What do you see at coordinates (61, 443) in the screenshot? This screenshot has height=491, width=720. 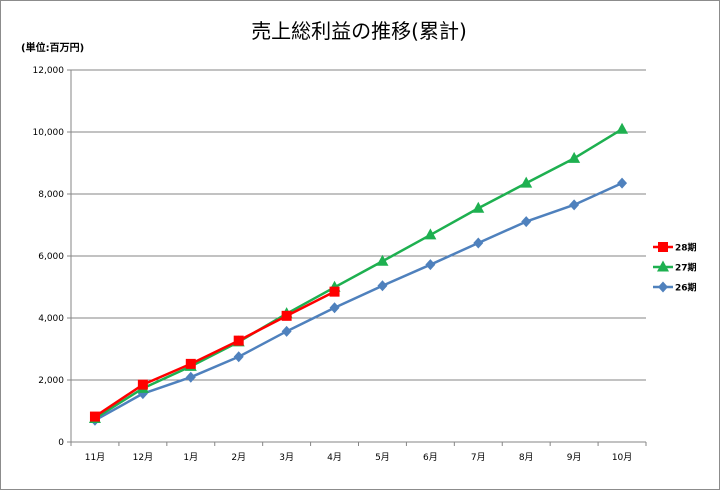 I see `y-tick-label: 0` at bounding box center [61, 443].